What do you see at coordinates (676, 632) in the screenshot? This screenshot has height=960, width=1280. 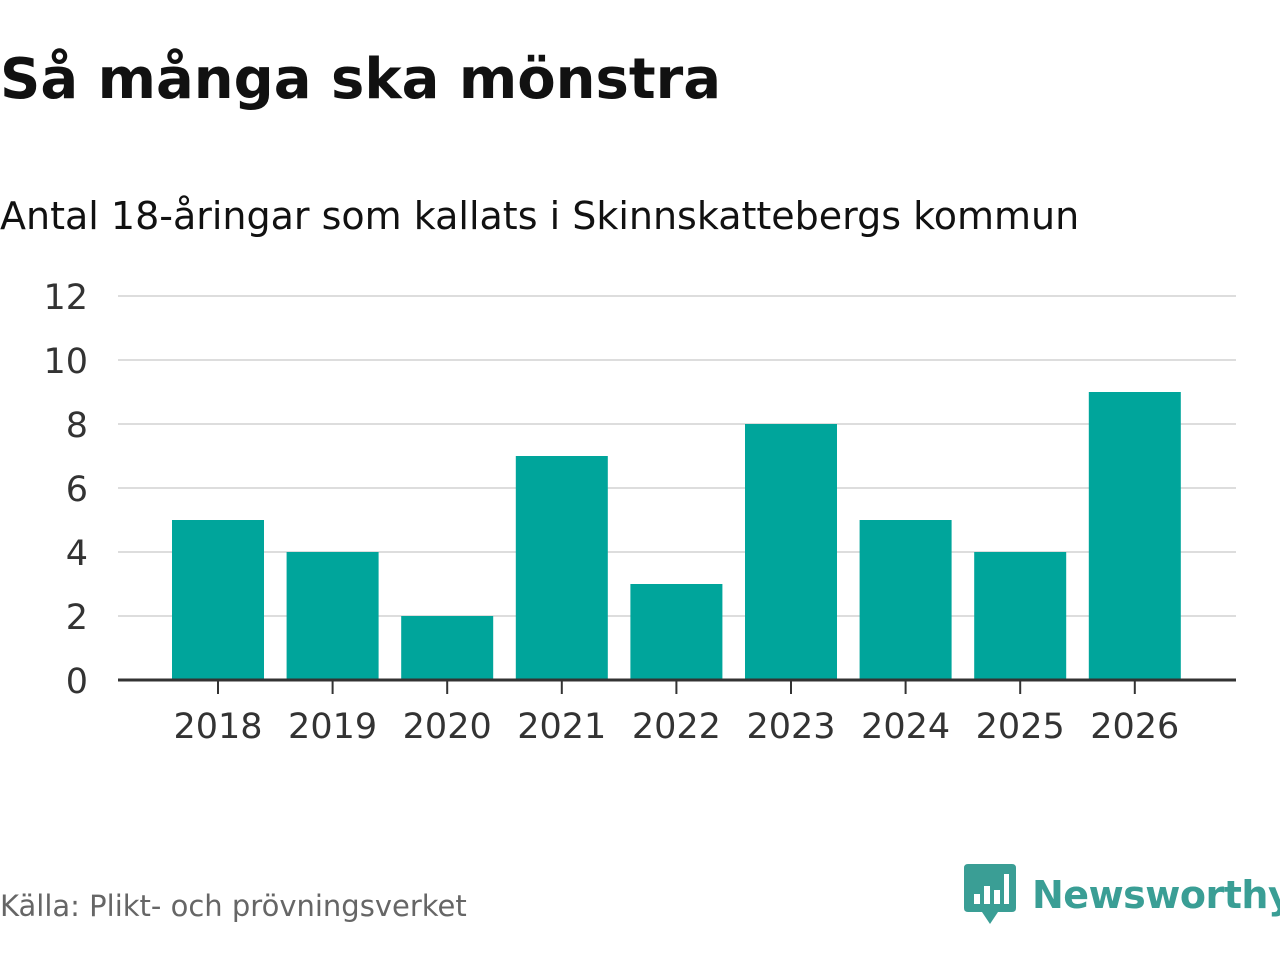 I see `bar-2022` at bounding box center [676, 632].